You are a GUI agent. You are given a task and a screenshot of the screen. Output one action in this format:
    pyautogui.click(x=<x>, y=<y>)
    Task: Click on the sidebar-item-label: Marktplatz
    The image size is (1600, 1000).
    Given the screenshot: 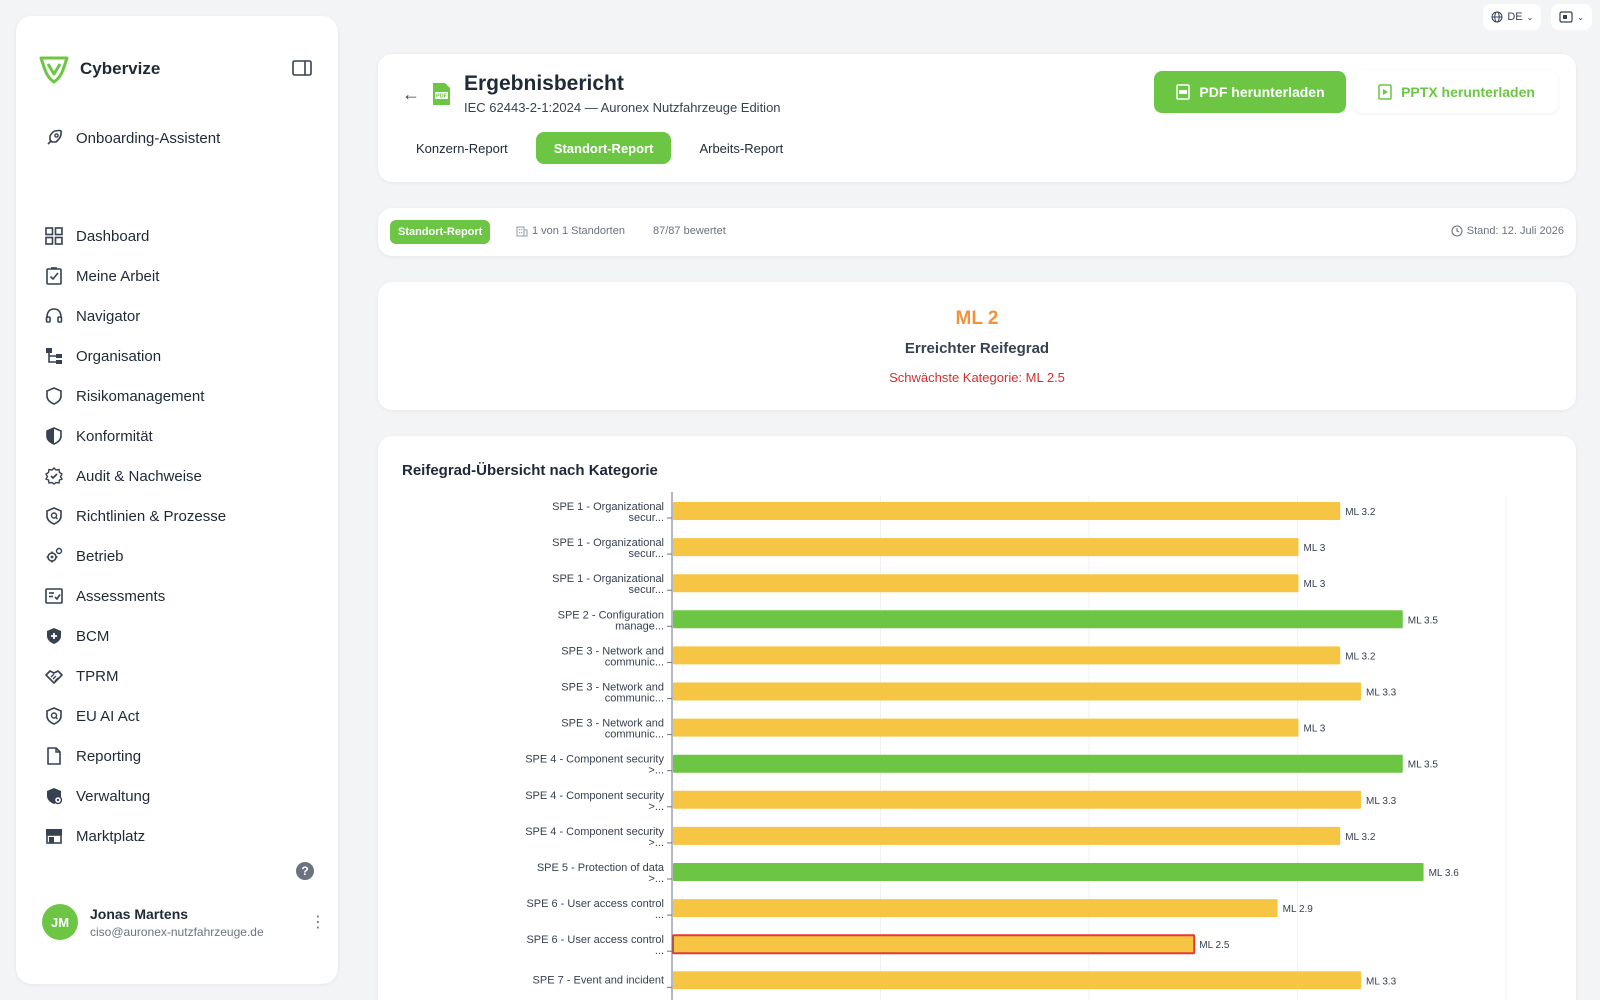 What is the action you would take?
    pyautogui.click(x=111, y=836)
    